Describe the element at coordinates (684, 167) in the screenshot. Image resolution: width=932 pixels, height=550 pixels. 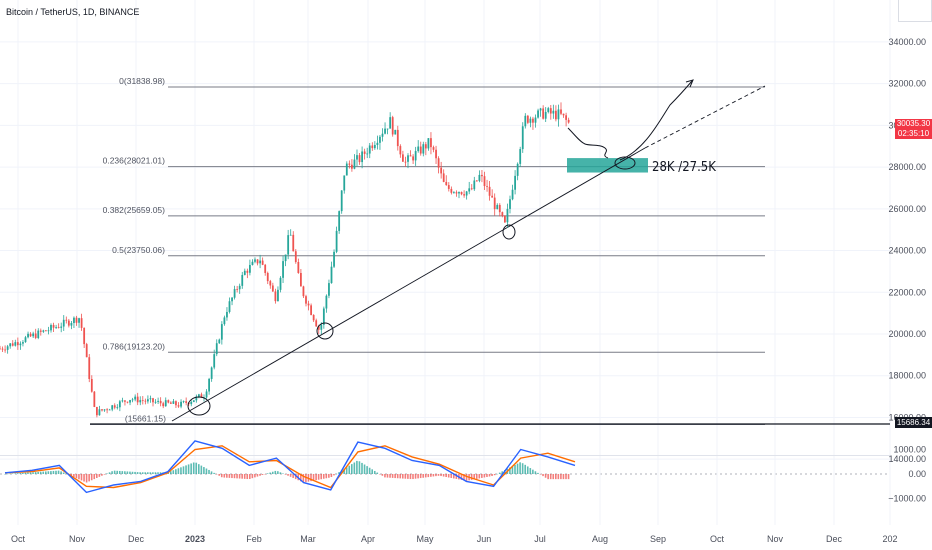
I see `support-zone-label: 28K /27.5K` at that location.